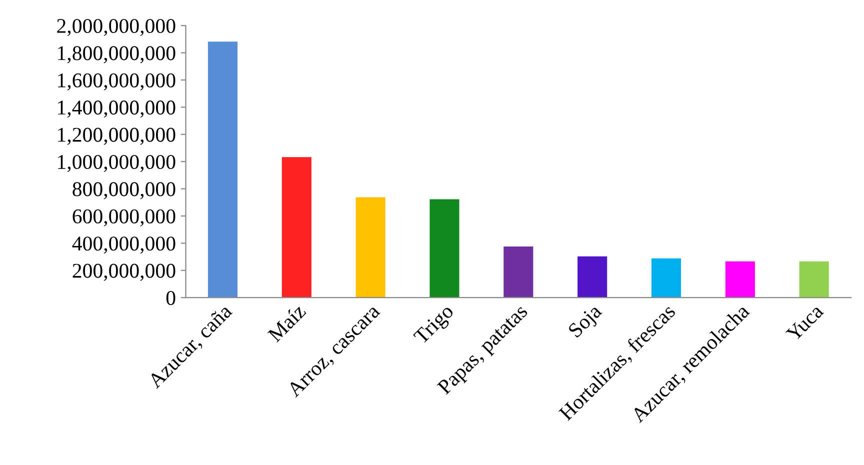  What do you see at coordinates (171, 298) in the screenshot?
I see `y-tick-label: 0` at bounding box center [171, 298].